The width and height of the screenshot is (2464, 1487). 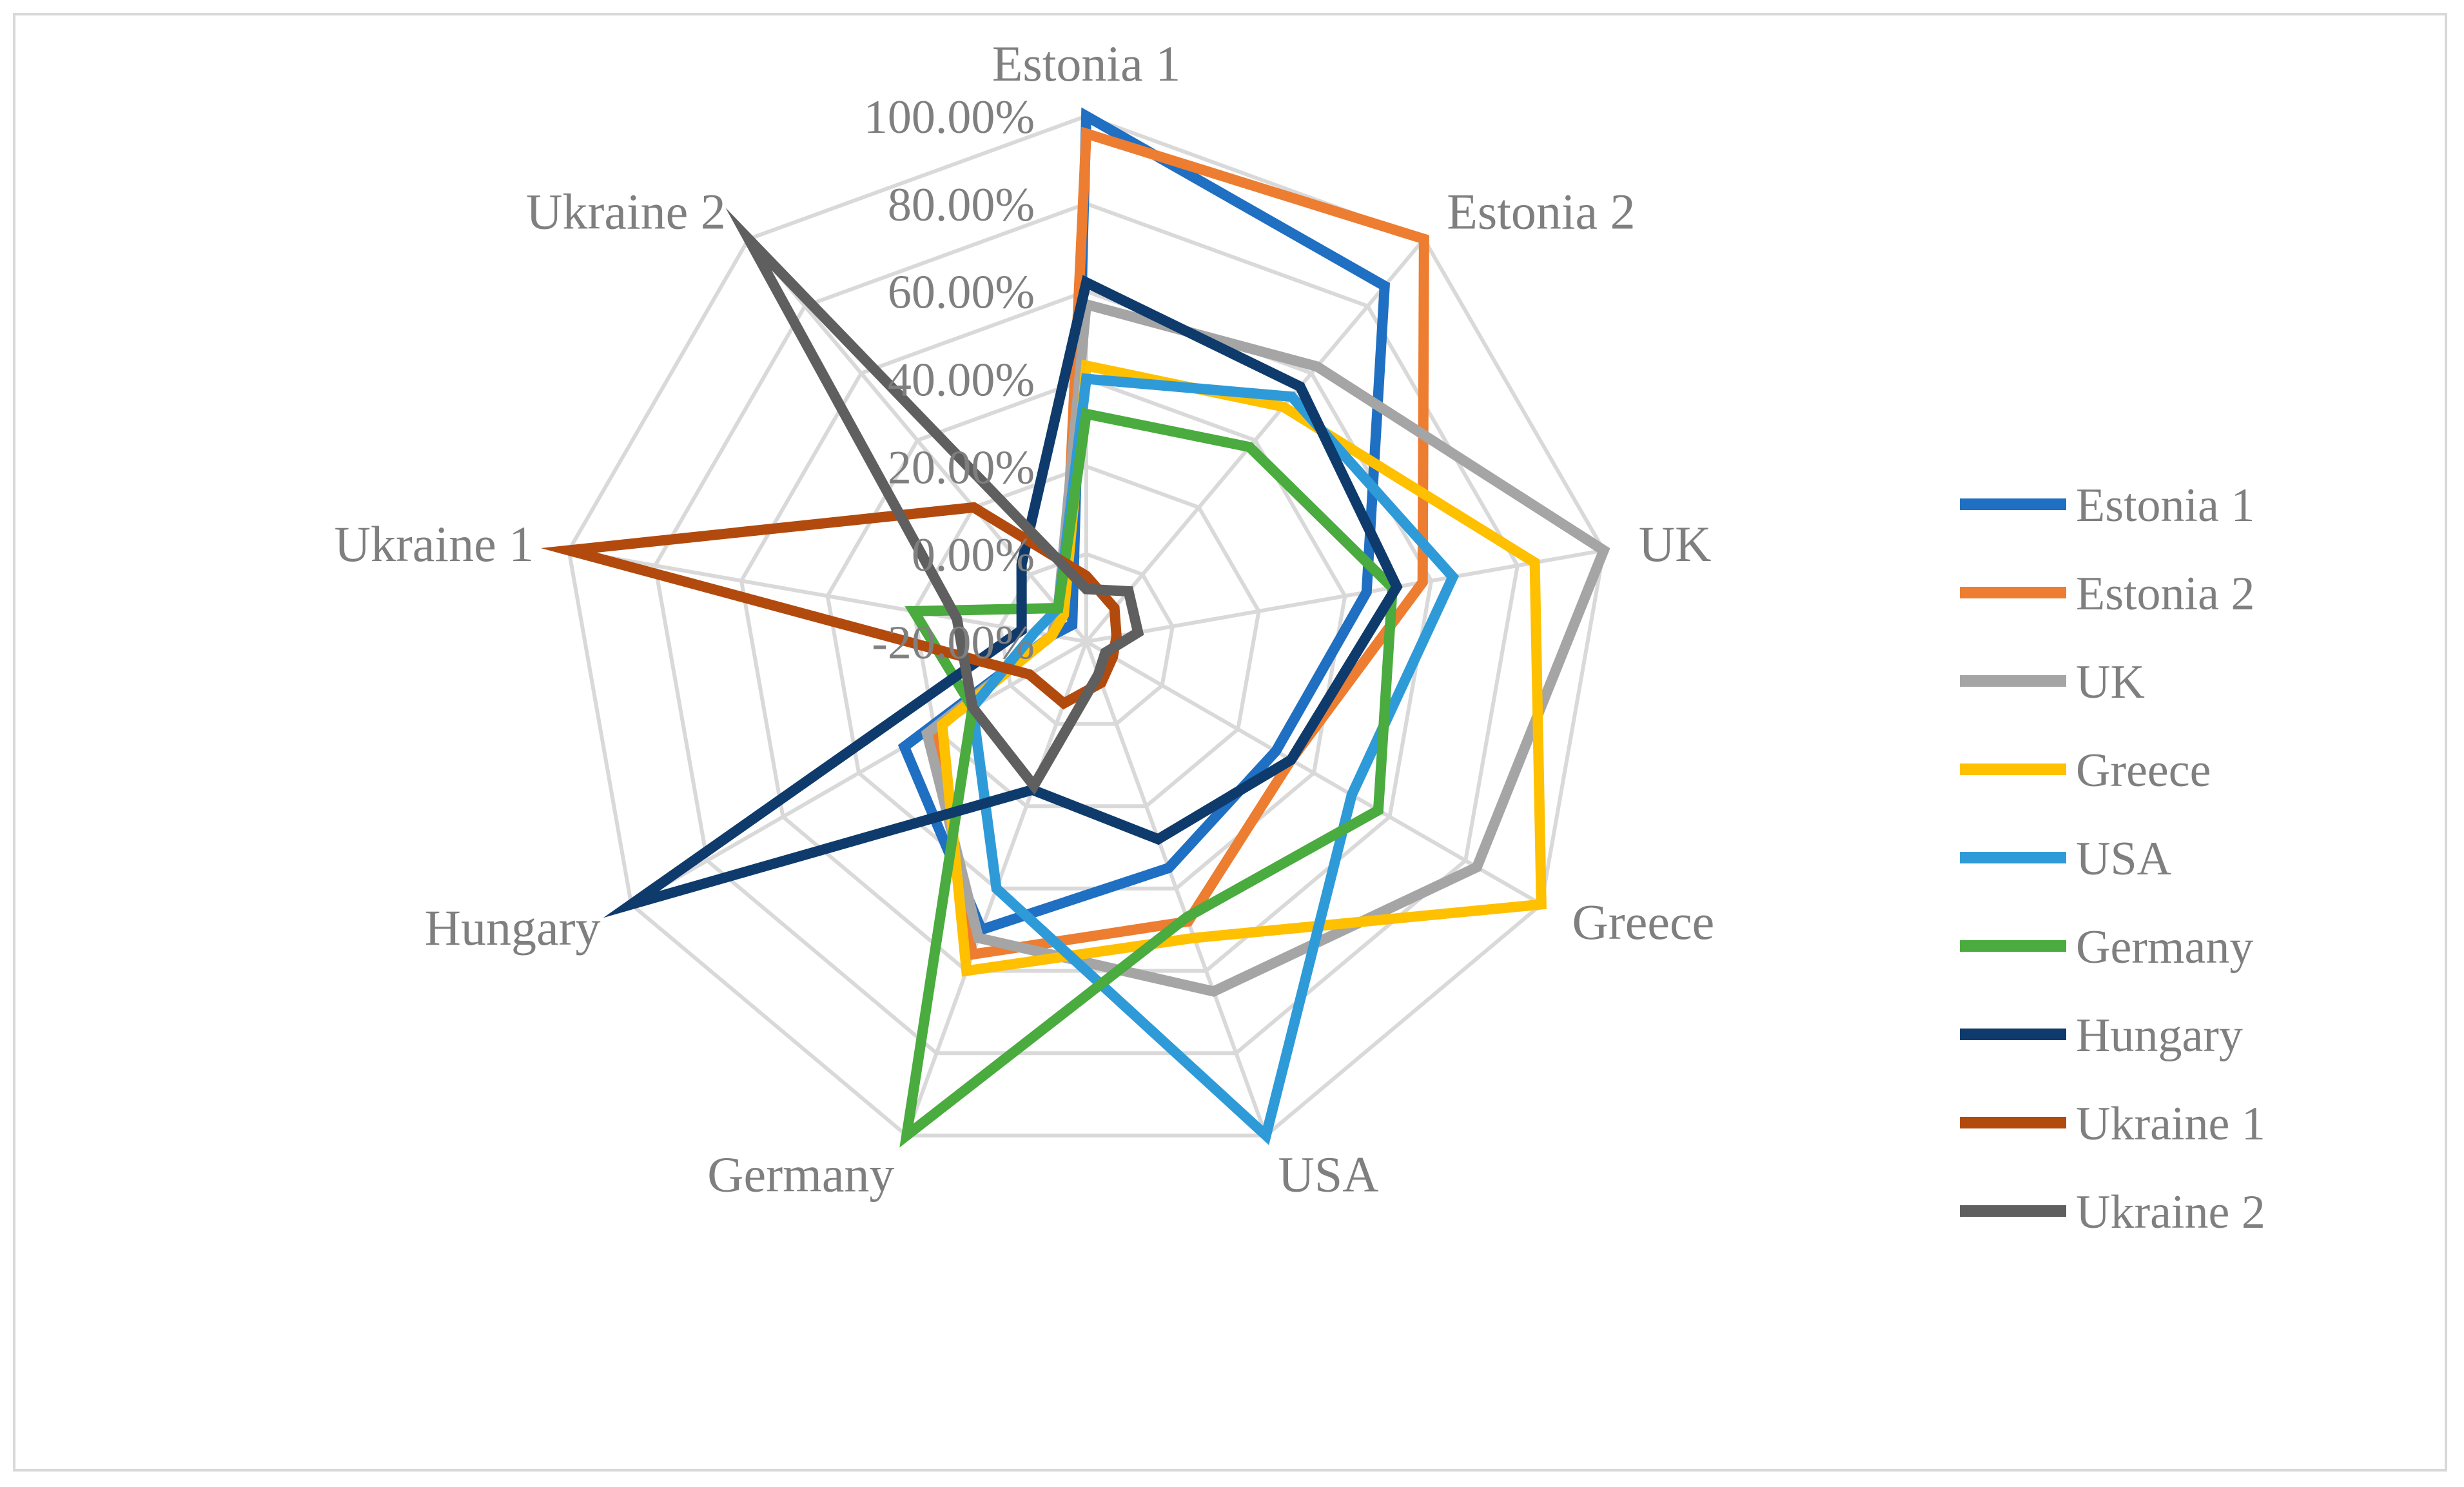 I want to click on spoke-hungary, so click(x=859, y=773).